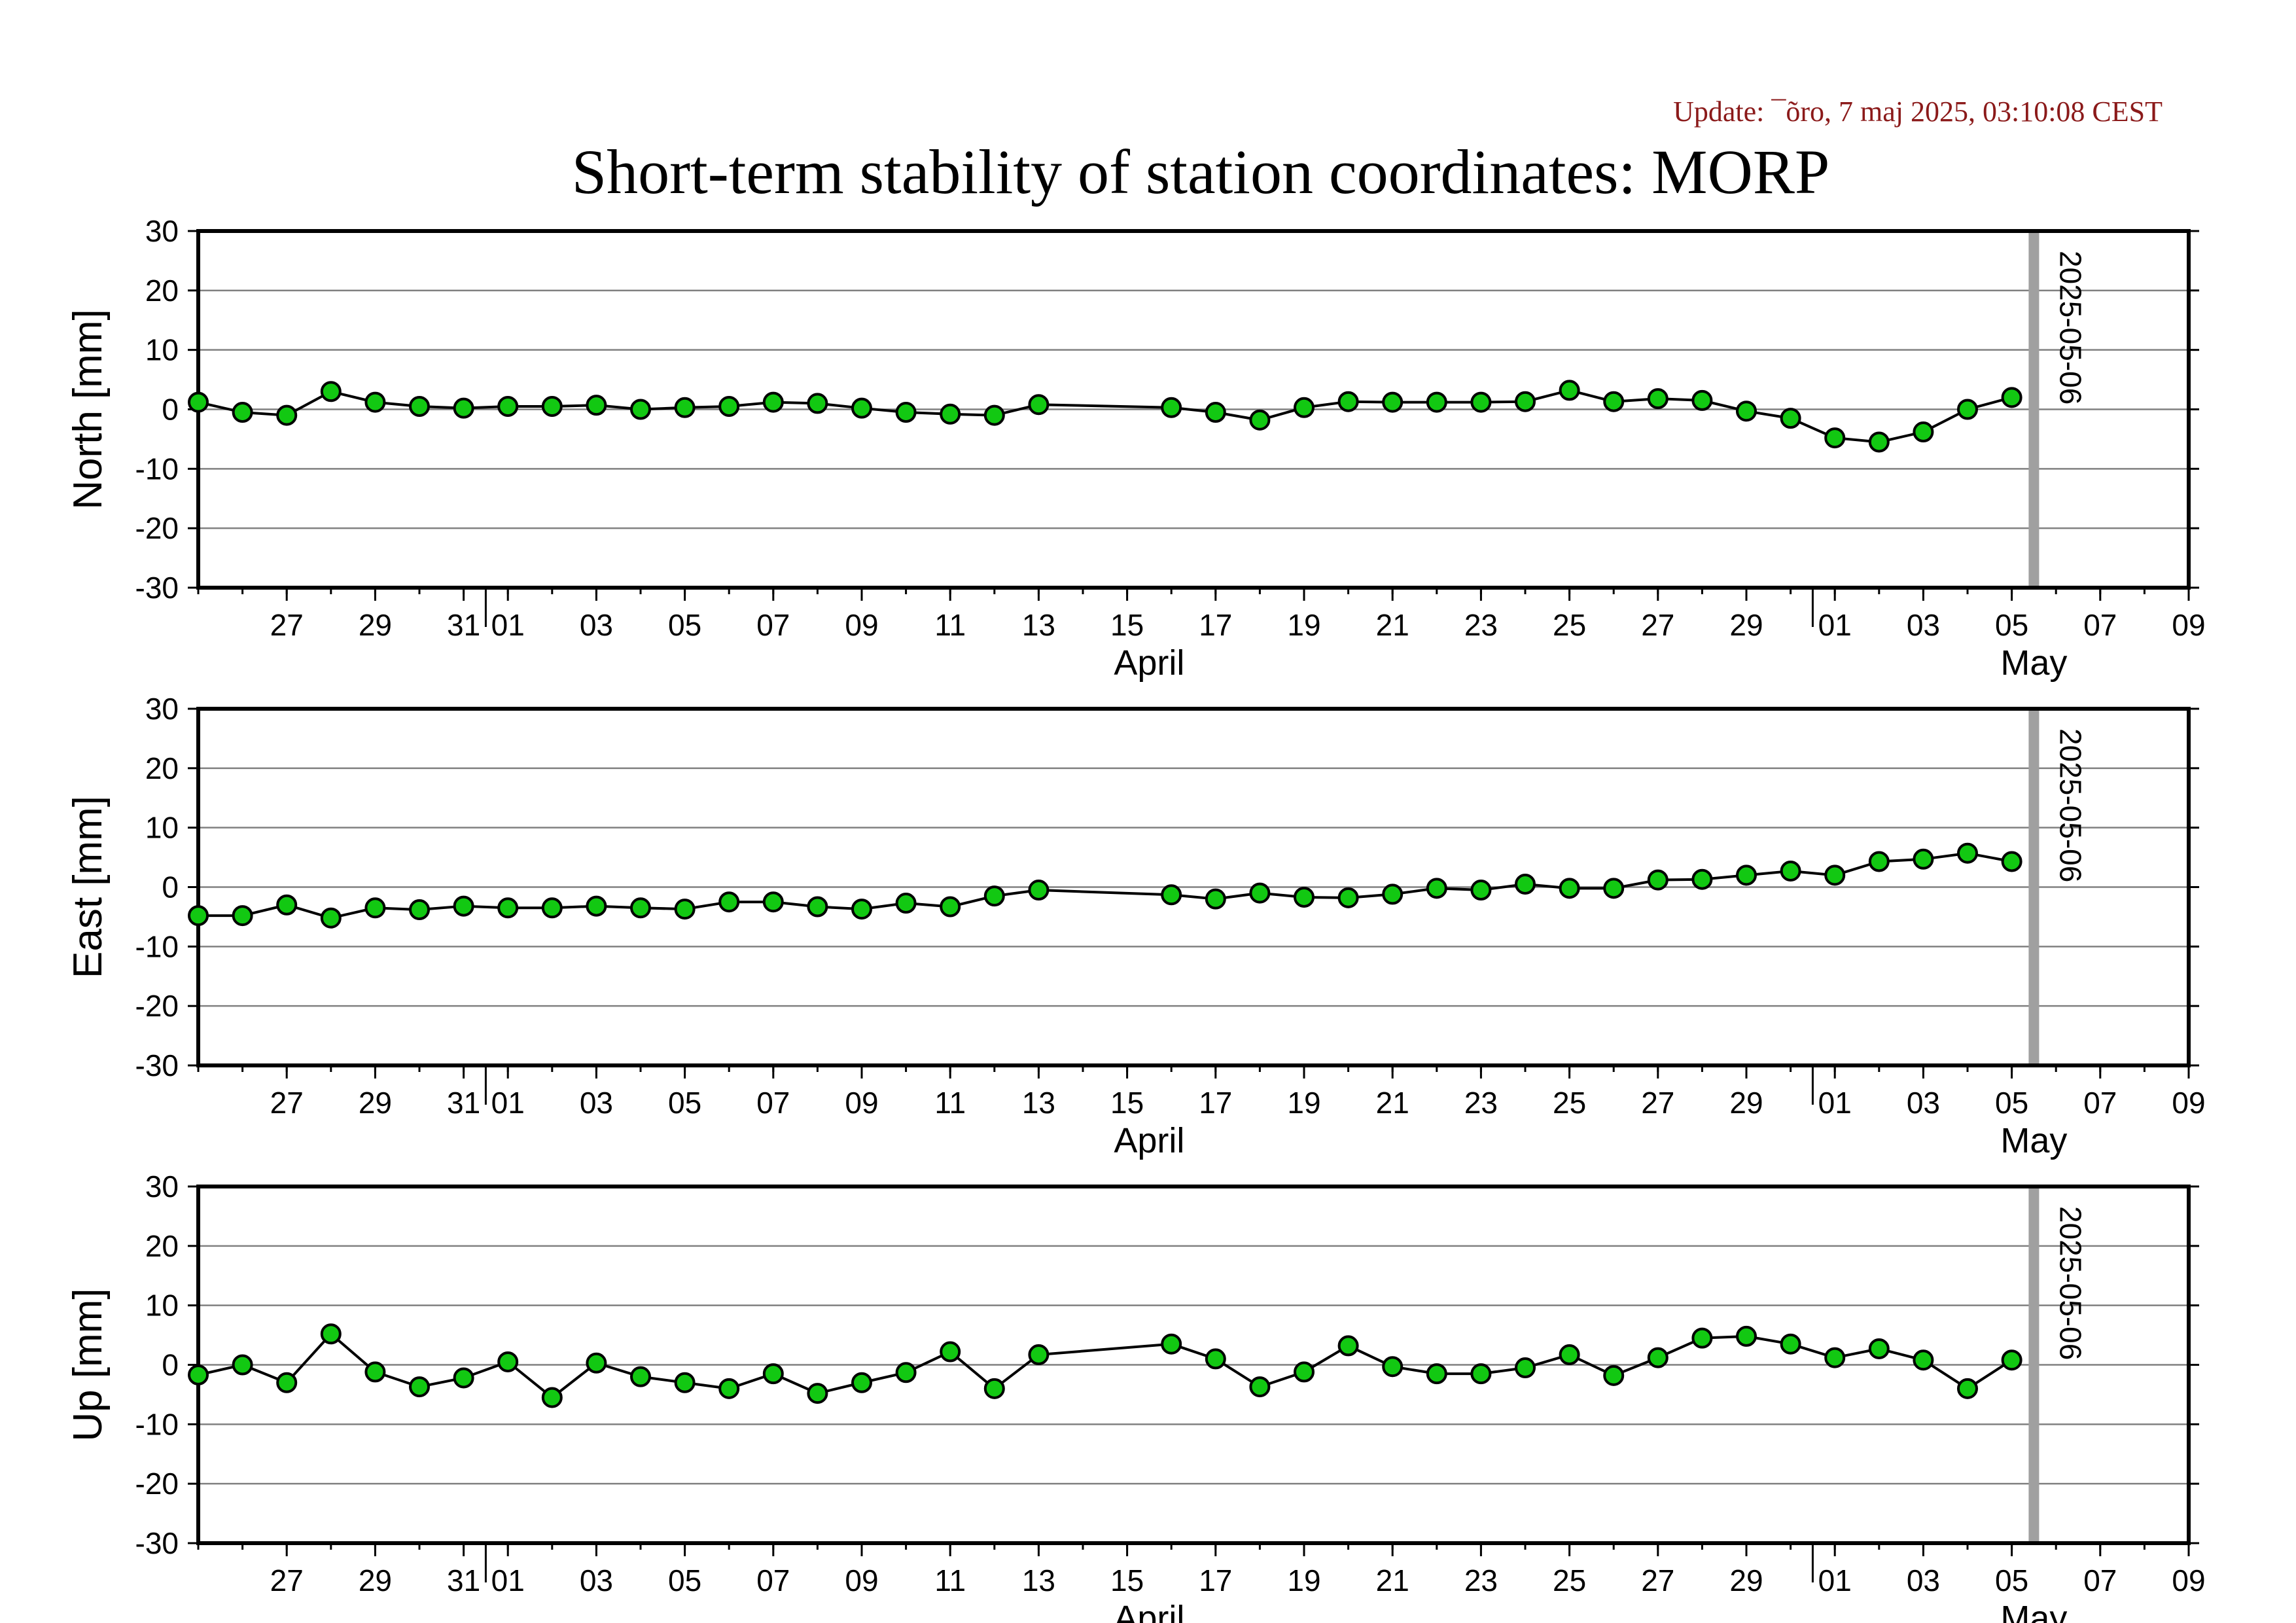  What do you see at coordinates (157, 1543) in the screenshot?
I see `y-tick-label: -30` at bounding box center [157, 1543].